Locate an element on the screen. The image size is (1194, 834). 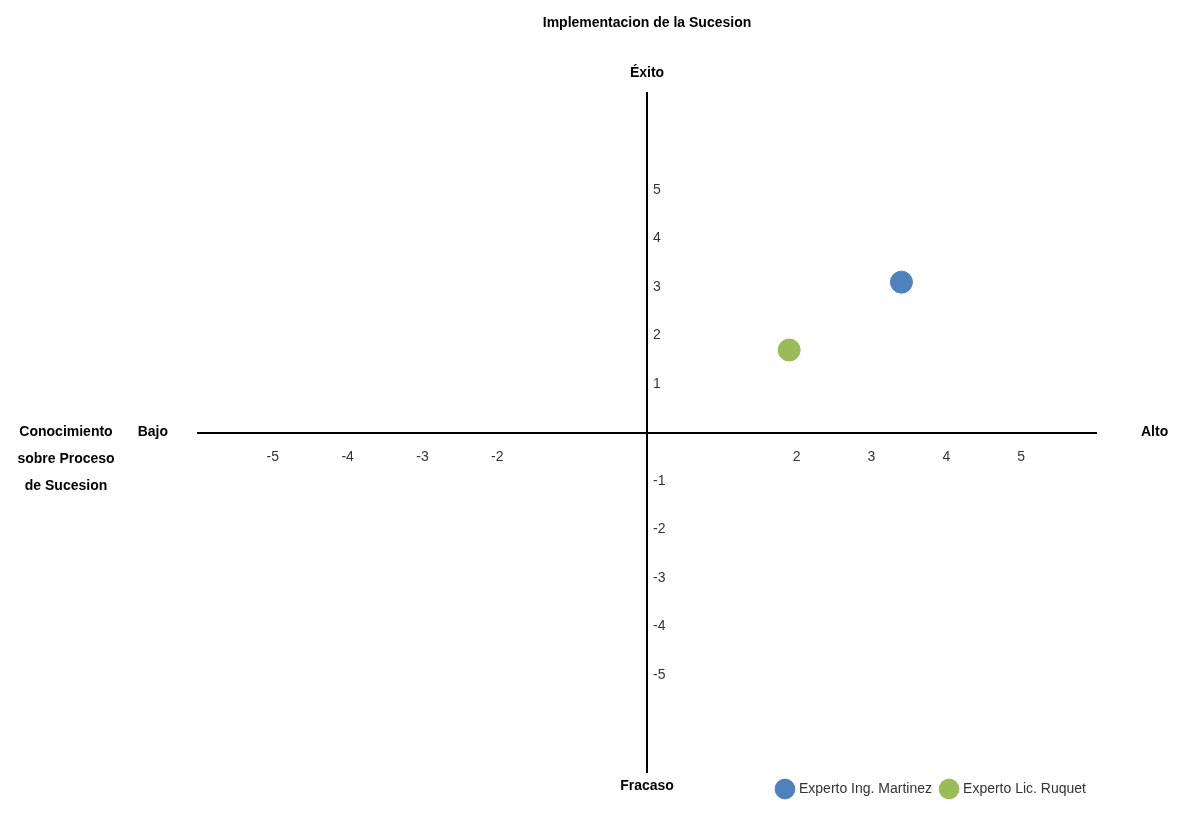
y-tick-label: 2 is located at coordinates (657, 334).